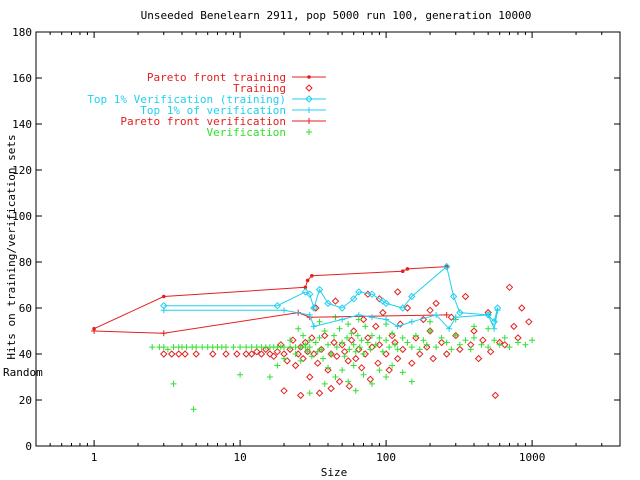  I want to click on legend-label: Pareto front verification, so click(203, 121).